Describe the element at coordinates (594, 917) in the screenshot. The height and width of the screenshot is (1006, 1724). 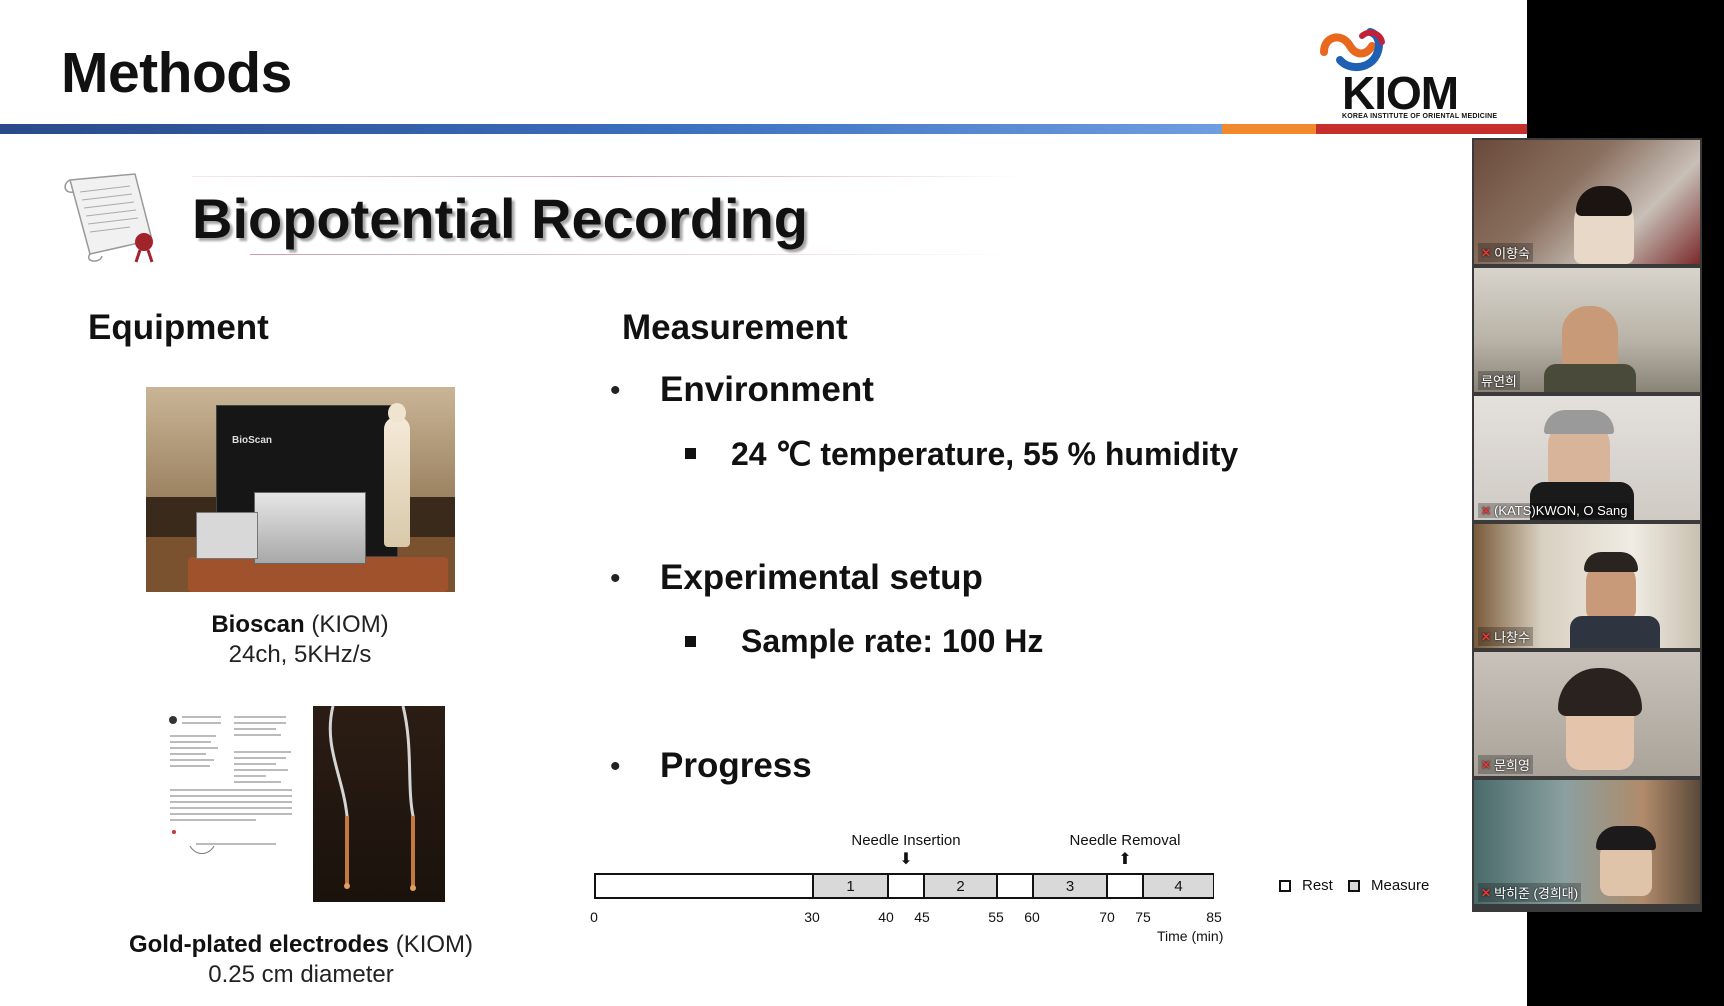
I see `tick-label: 0` at that location.